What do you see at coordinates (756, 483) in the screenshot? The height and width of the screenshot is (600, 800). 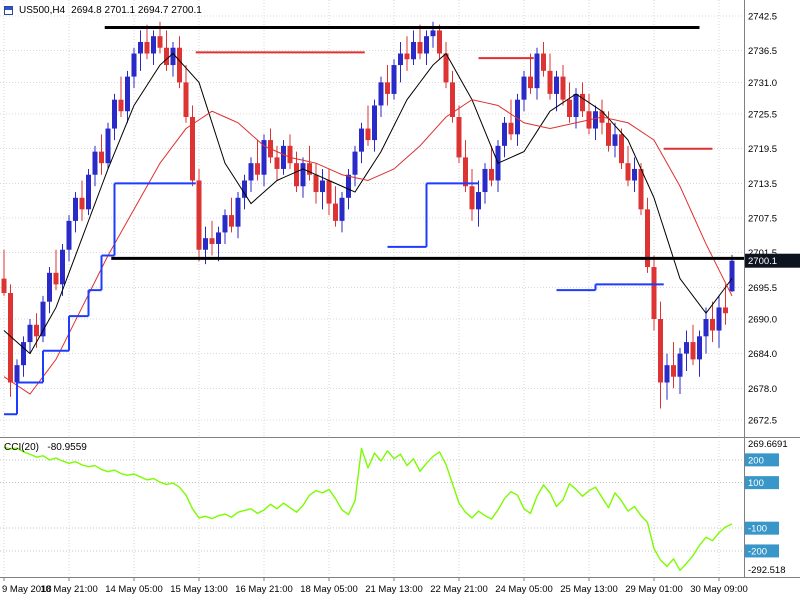 I see `svg-text: 100` at bounding box center [756, 483].